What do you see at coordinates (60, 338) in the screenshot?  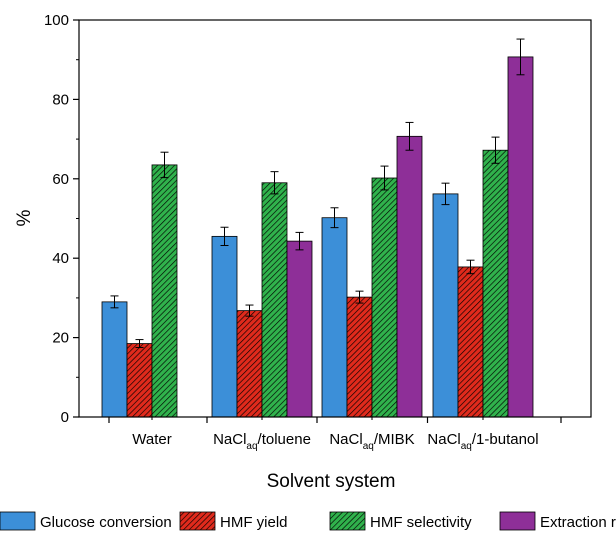 I see `y-tick-label: 20` at bounding box center [60, 338].